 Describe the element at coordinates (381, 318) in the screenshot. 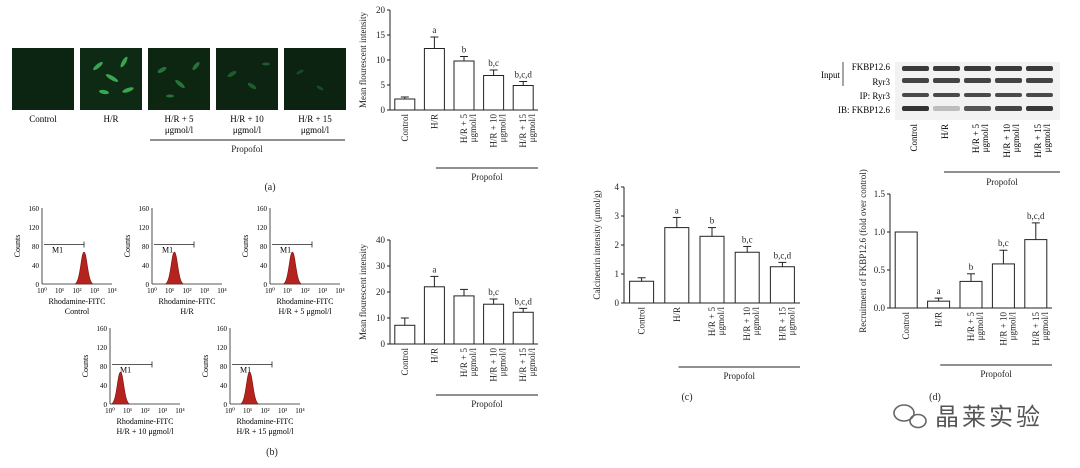

I see `y-tick-label-b: 10` at that location.